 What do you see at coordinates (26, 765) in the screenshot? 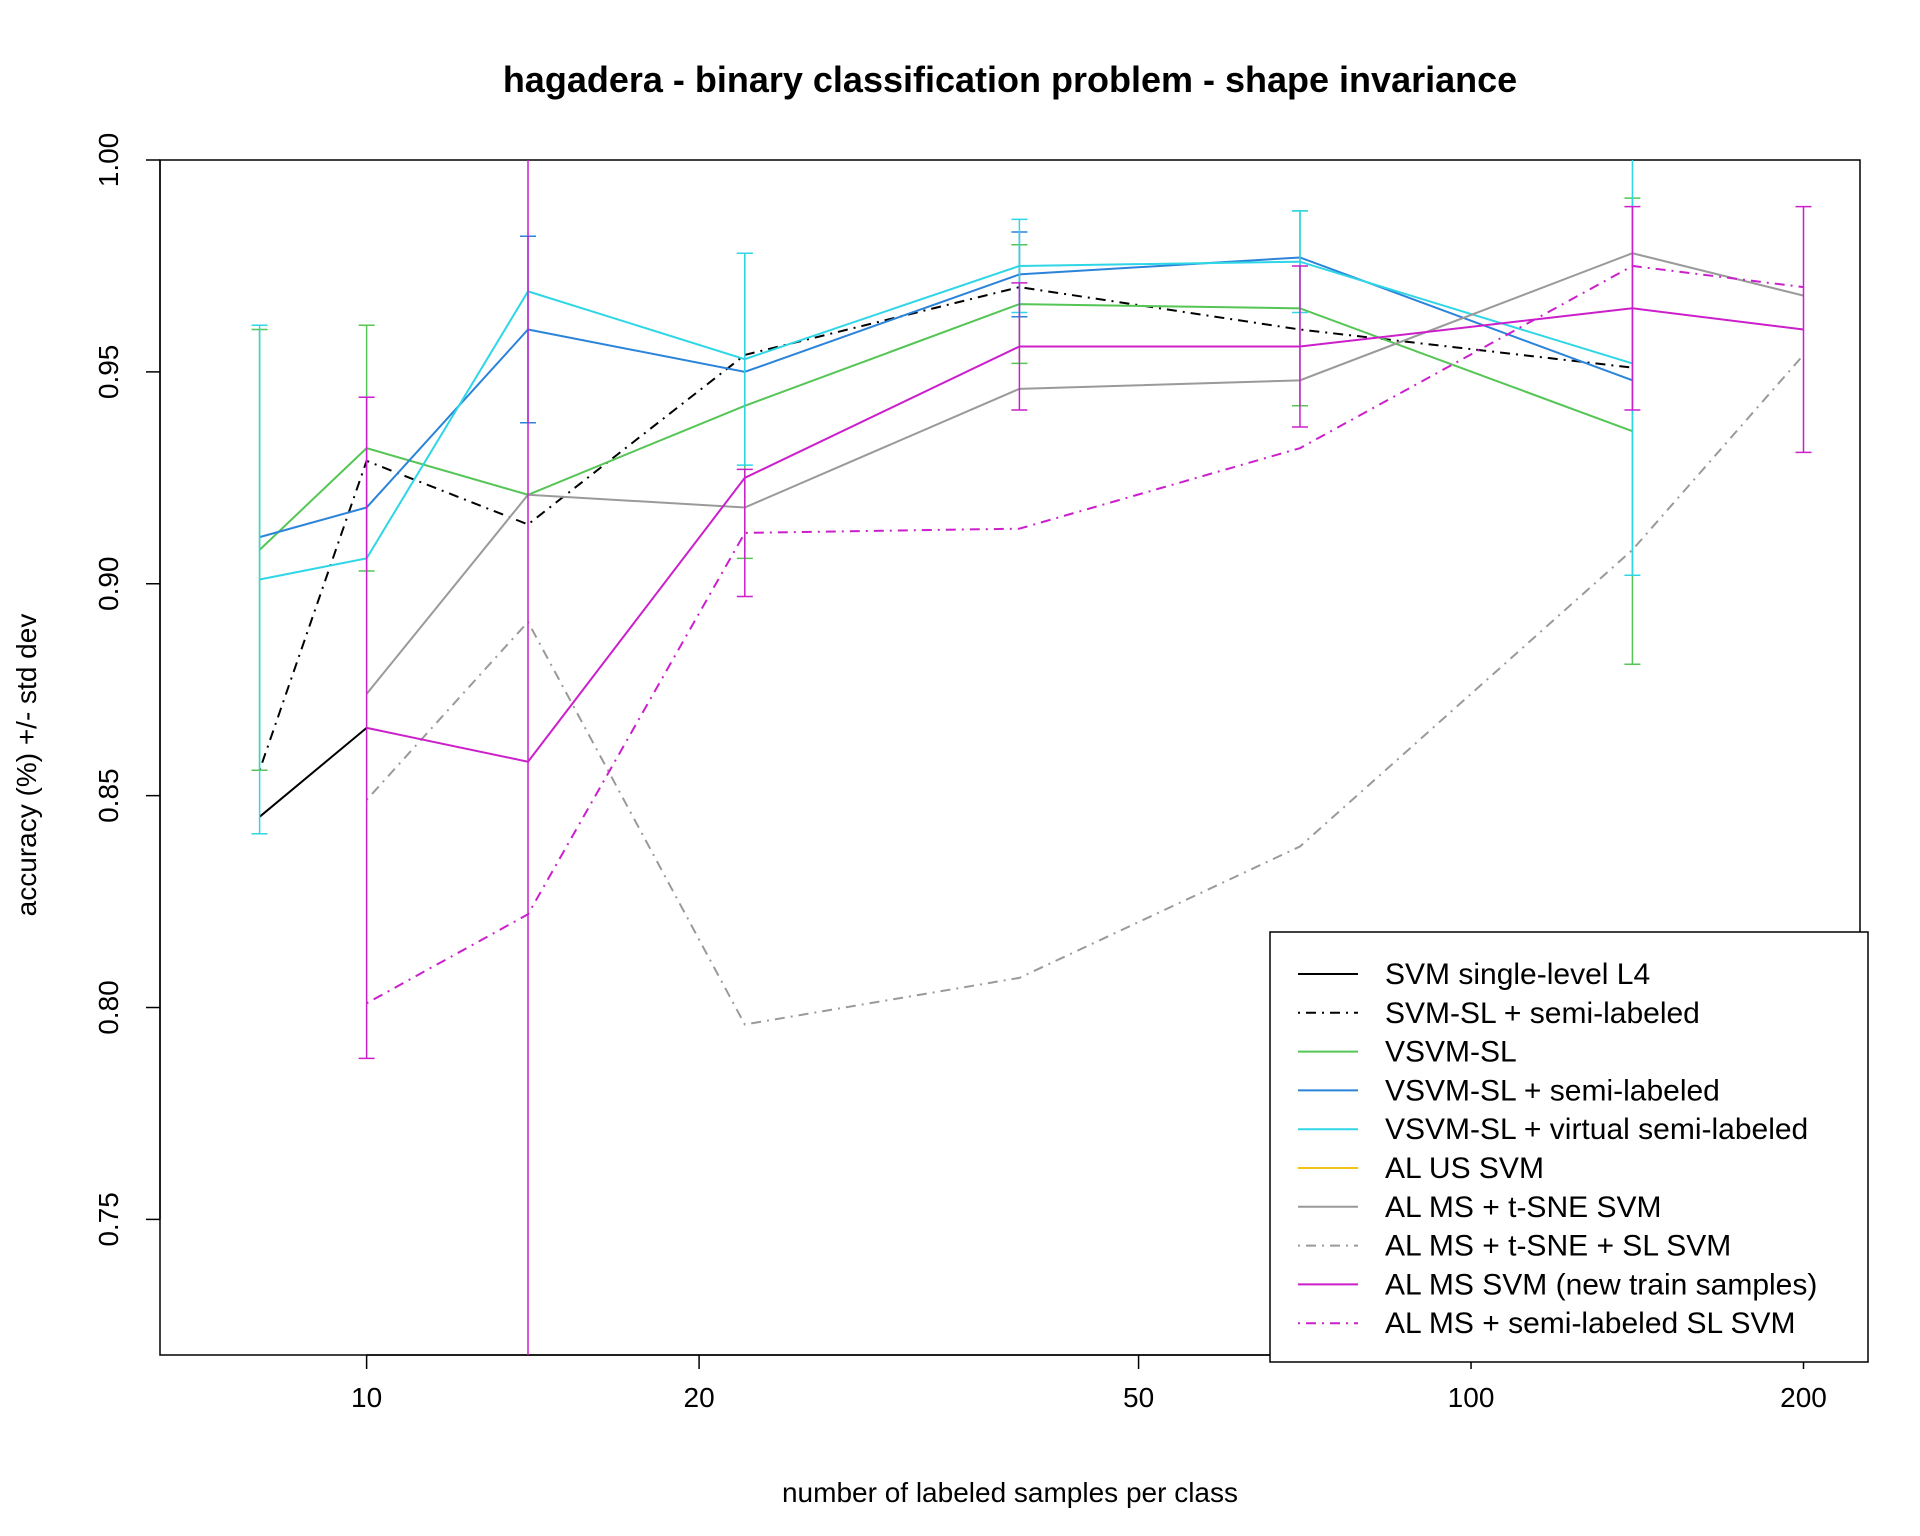
I see `y-axis-label: accuracy (%) +/- std dev` at bounding box center [26, 765].